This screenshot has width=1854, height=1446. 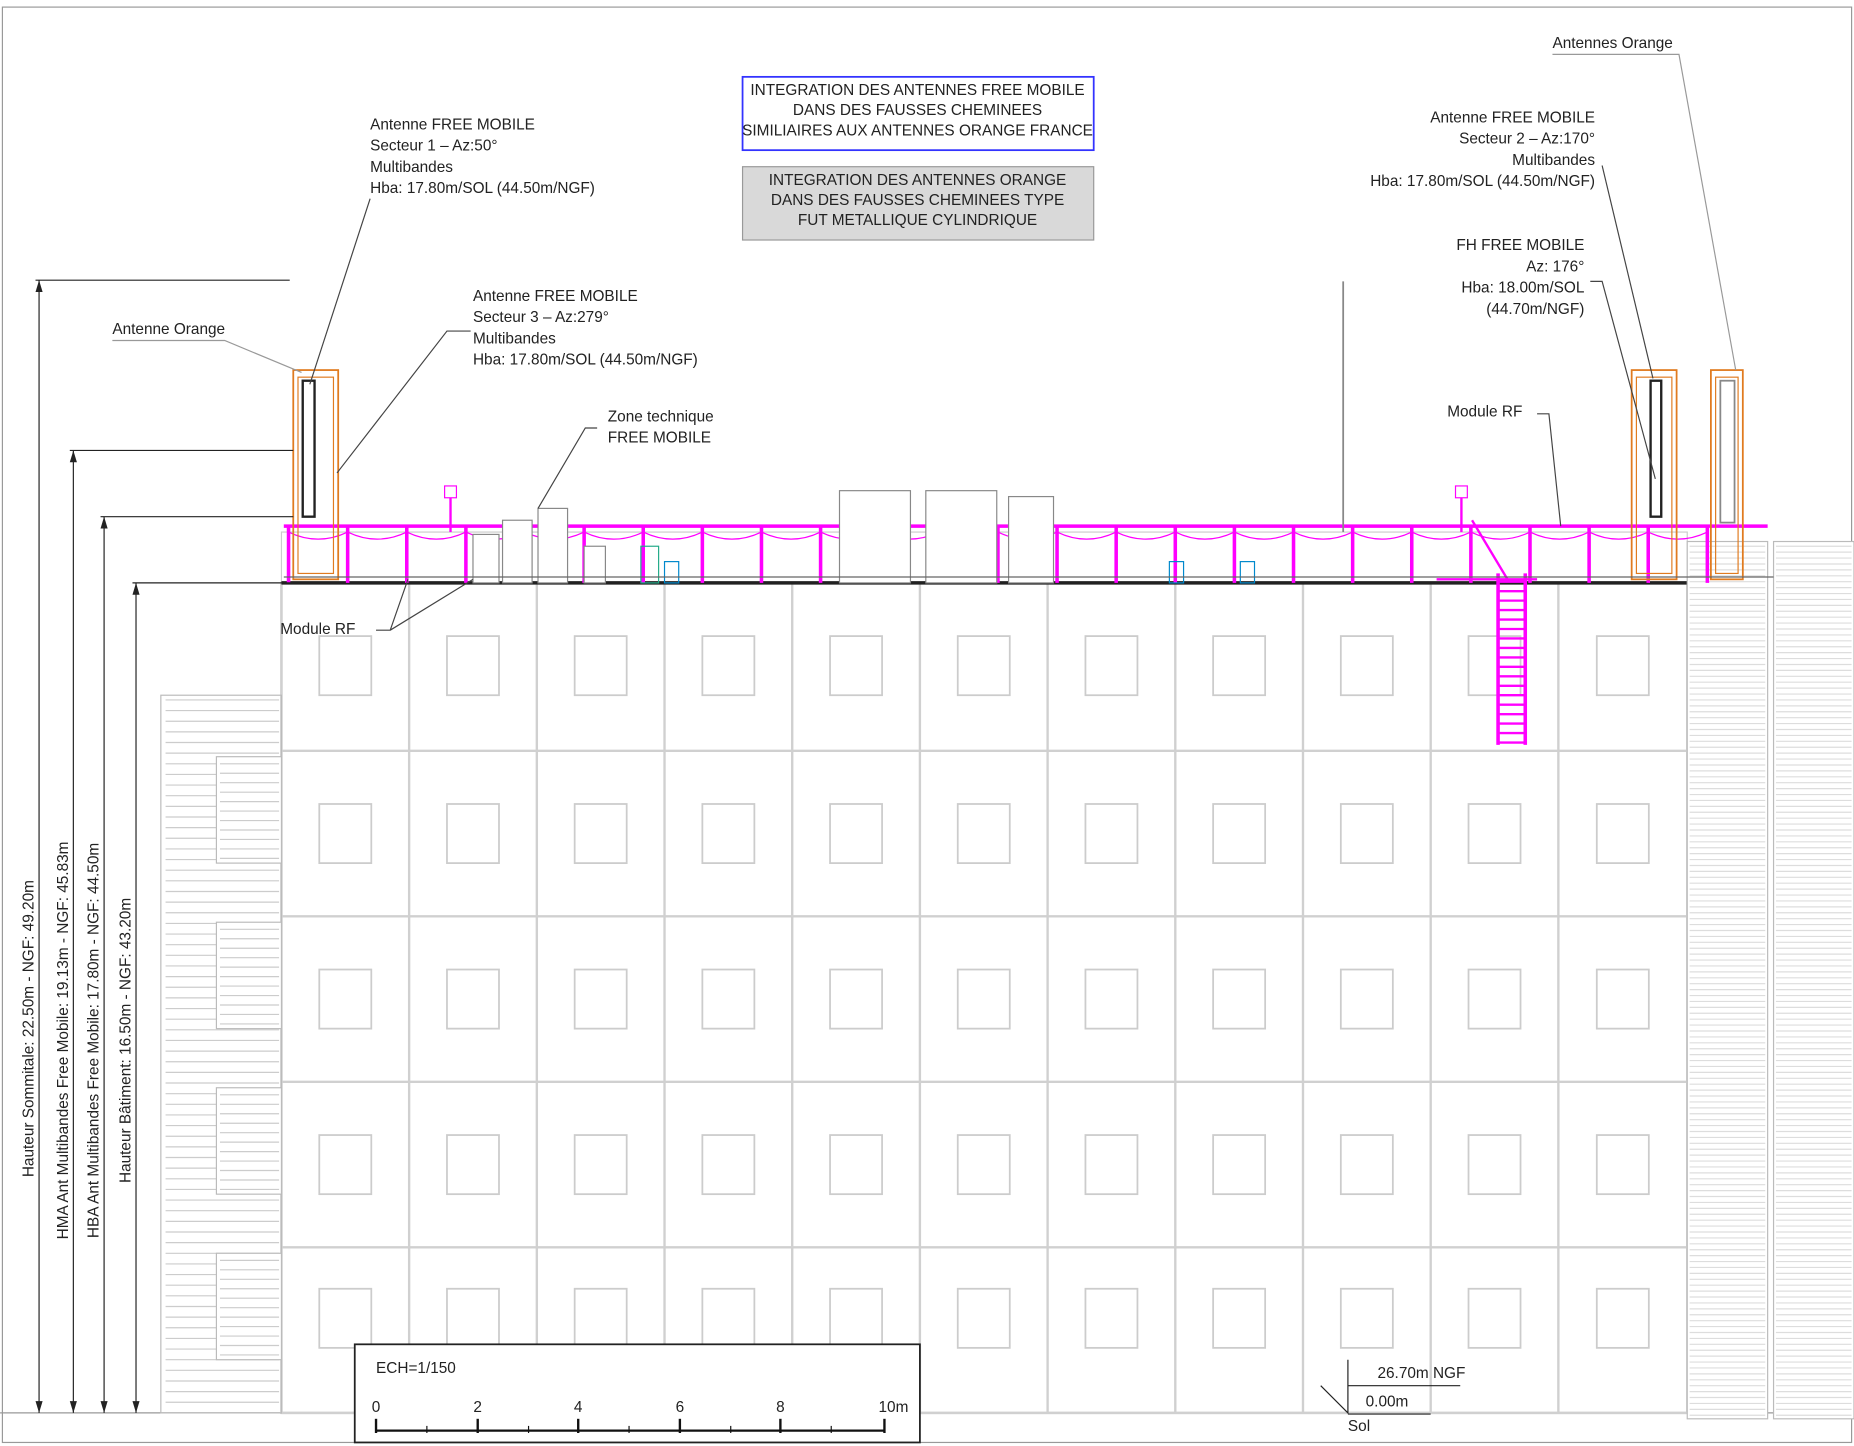 I want to click on annotation-line: Hba: 18.00m/SOL, so click(x=1522, y=288).